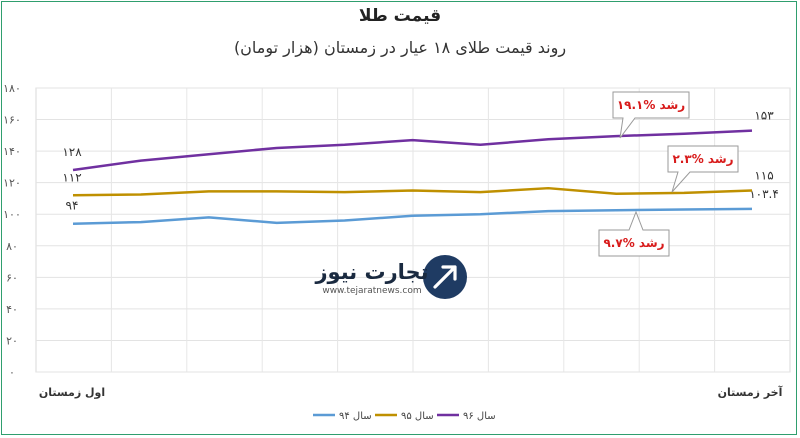 The image size is (800, 438). Describe the element at coordinates (12, 183) in the screenshot. I see `y-tick-label: ۱۲۰` at that location.